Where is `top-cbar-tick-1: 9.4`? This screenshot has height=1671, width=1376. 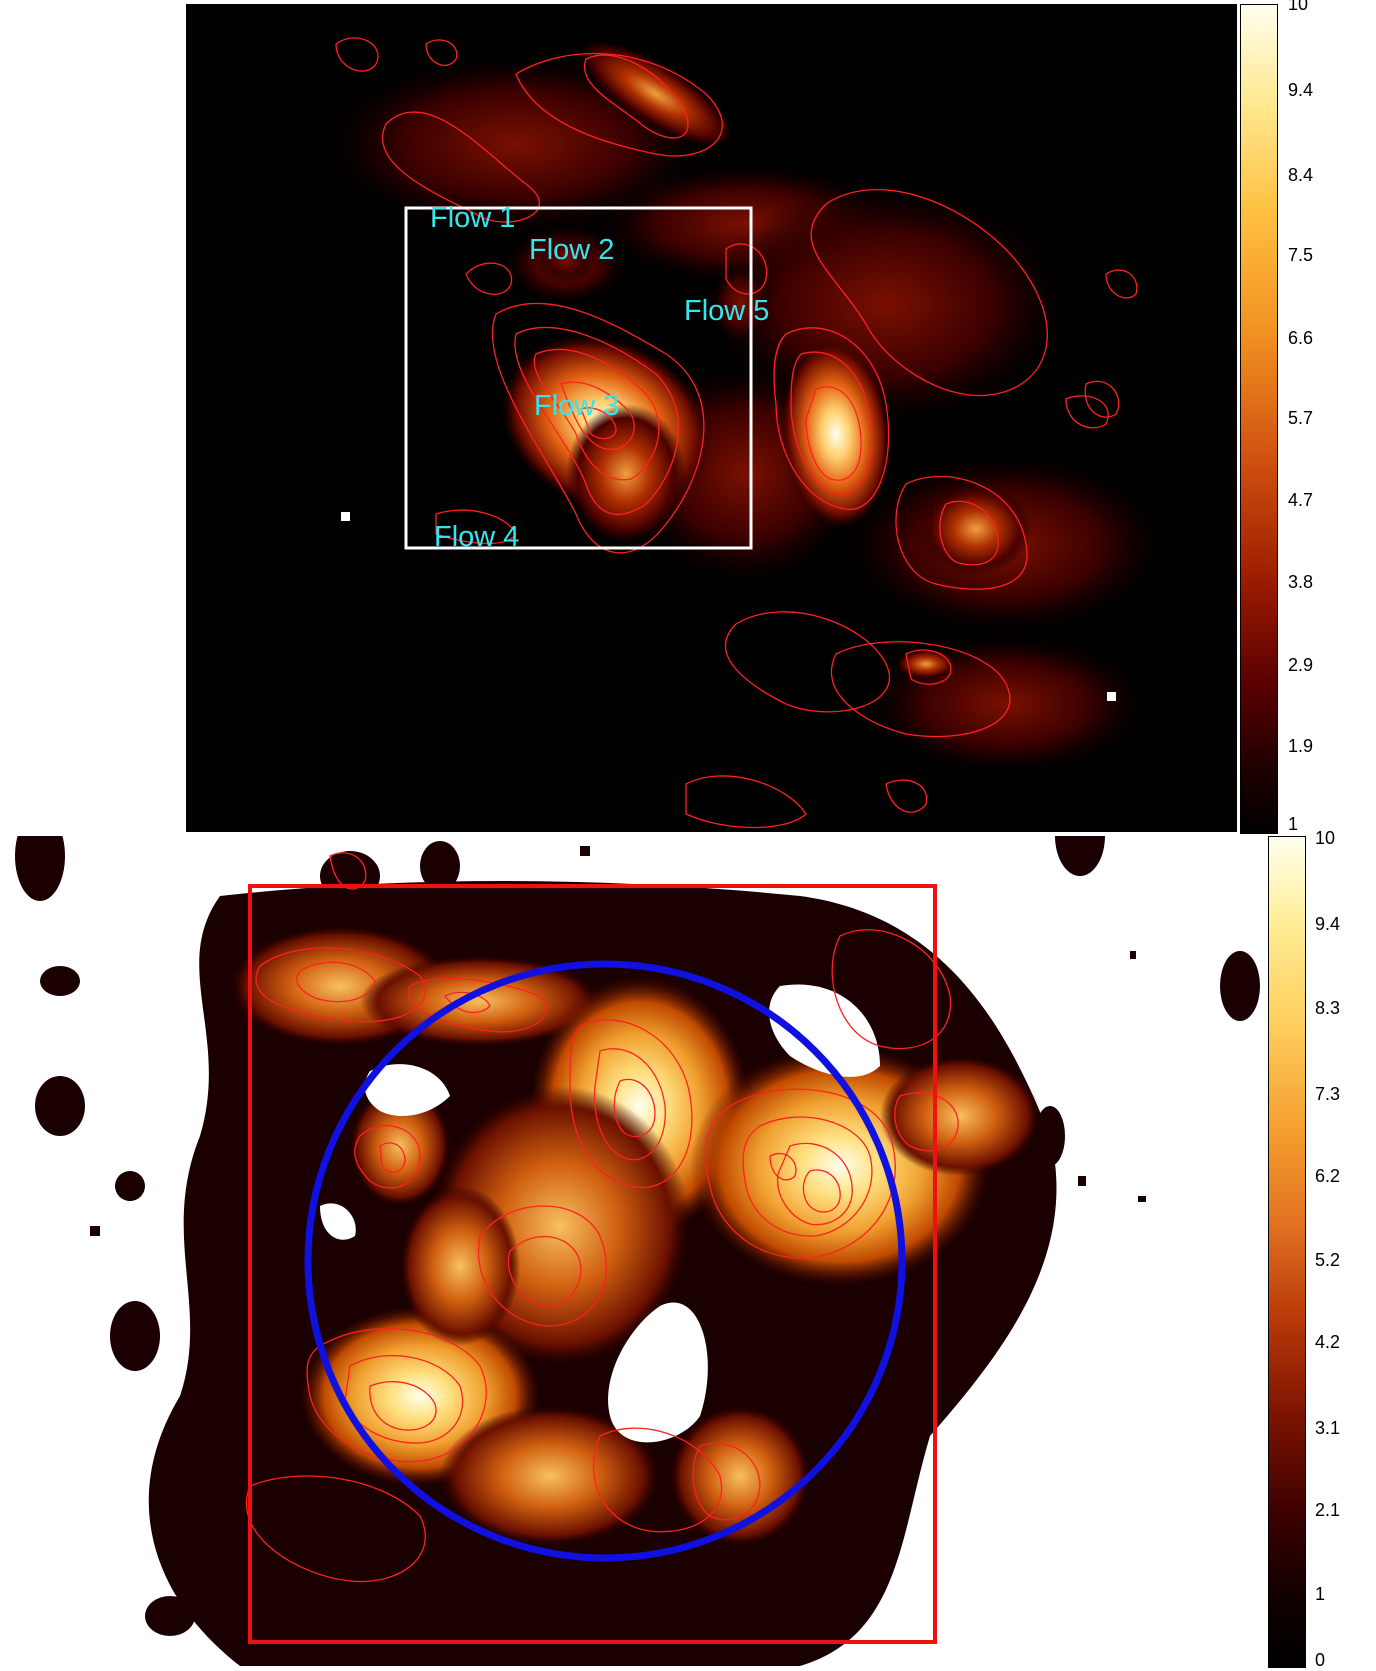 top-cbar-tick-1: 9.4 is located at coordinates (1301, 90).